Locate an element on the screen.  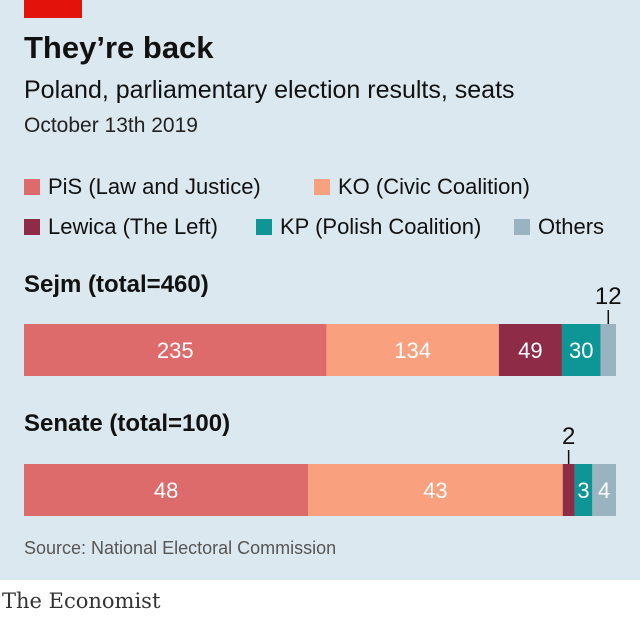
senate-bar-lewica is located at coordinates (569, 490).